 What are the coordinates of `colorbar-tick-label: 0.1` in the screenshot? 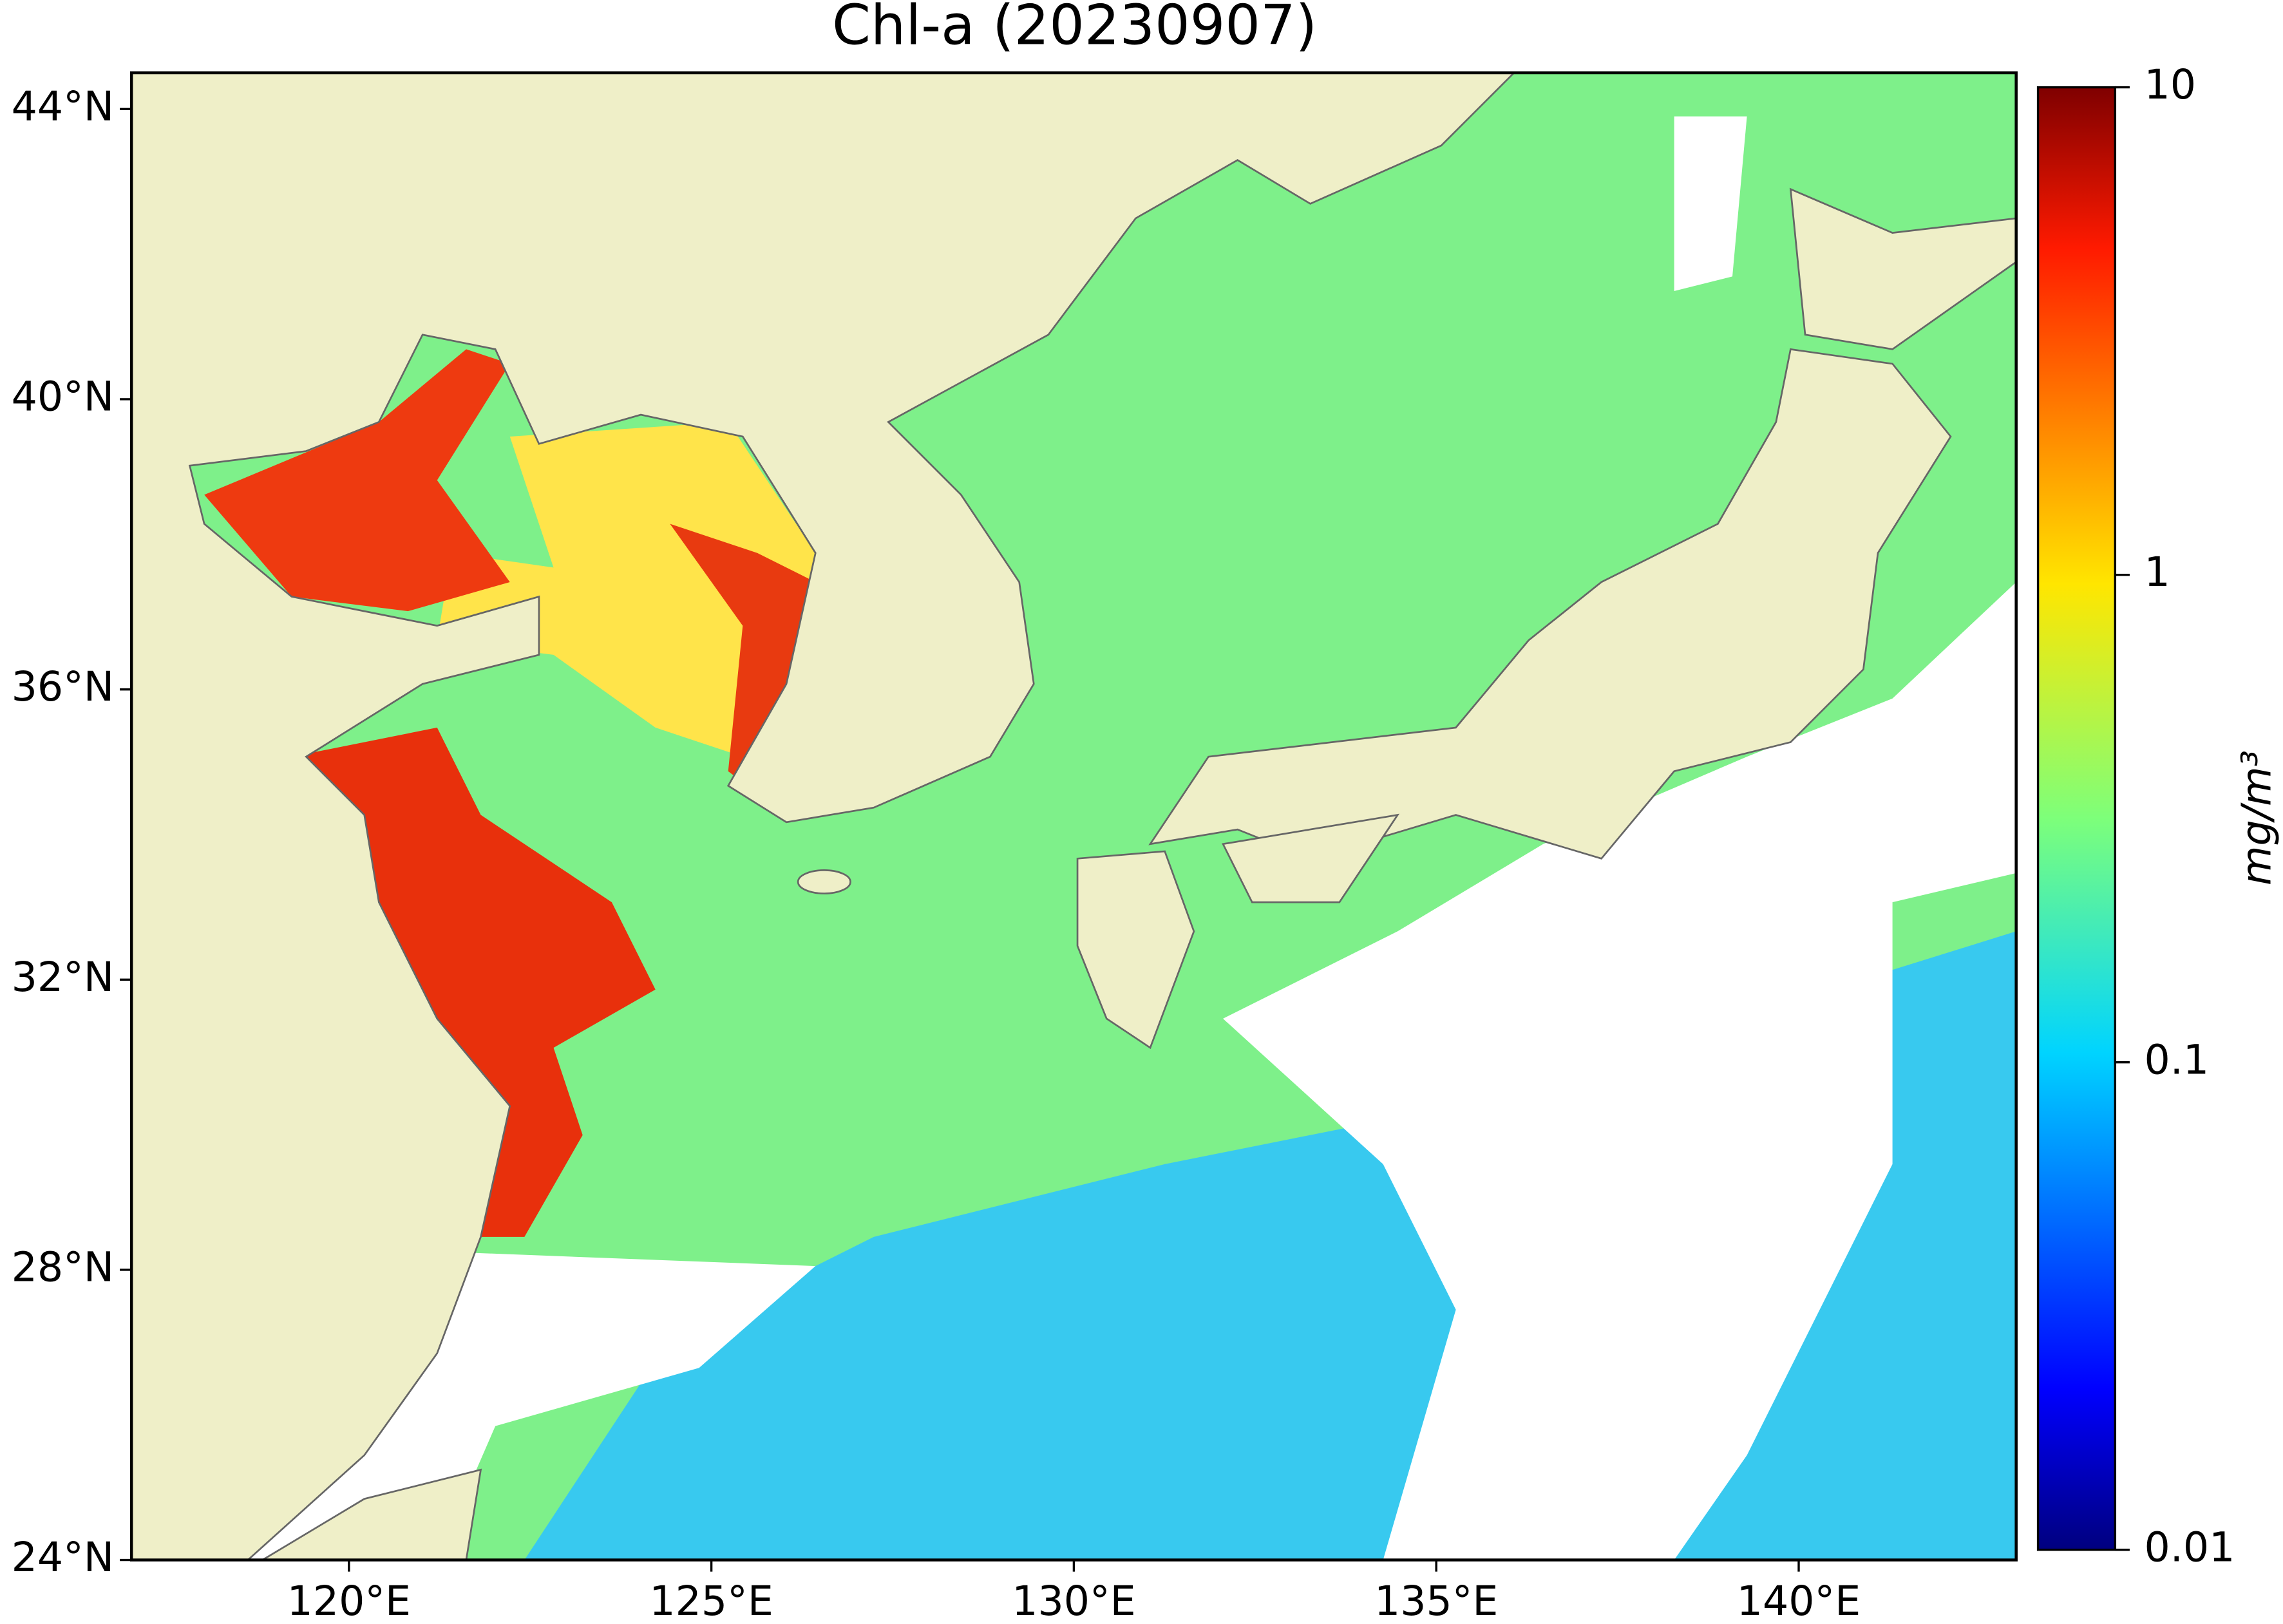 It's located at (2177, 1059).